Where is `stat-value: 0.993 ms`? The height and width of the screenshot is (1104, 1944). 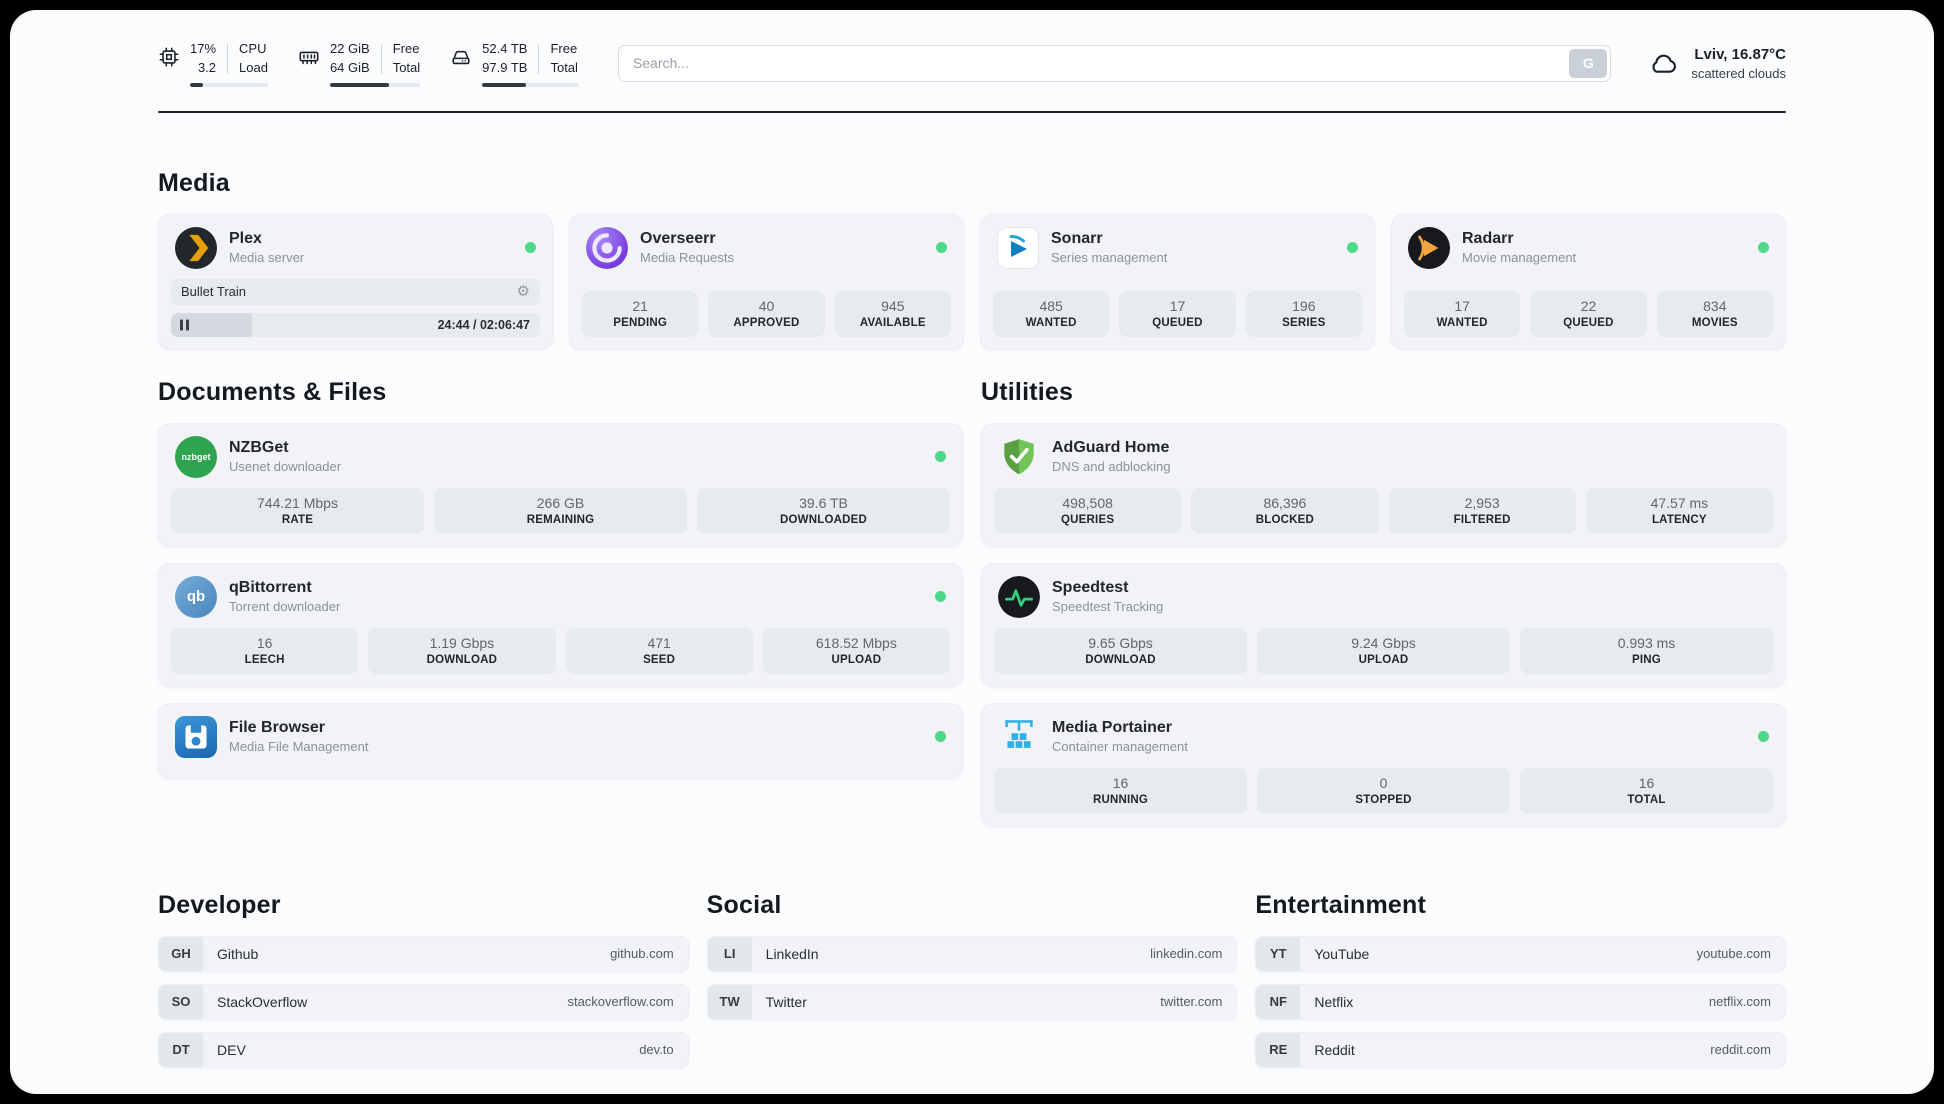
stat-value: 0.993 ms is located at coordinates (1646, 643).